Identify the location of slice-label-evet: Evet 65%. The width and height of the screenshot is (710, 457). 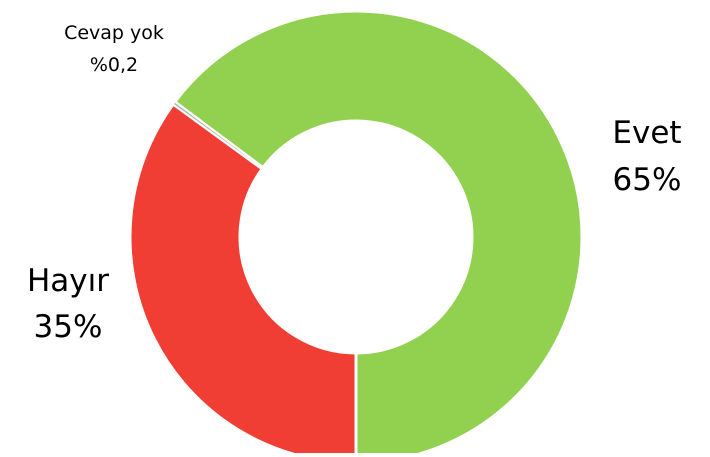
(646, 156).